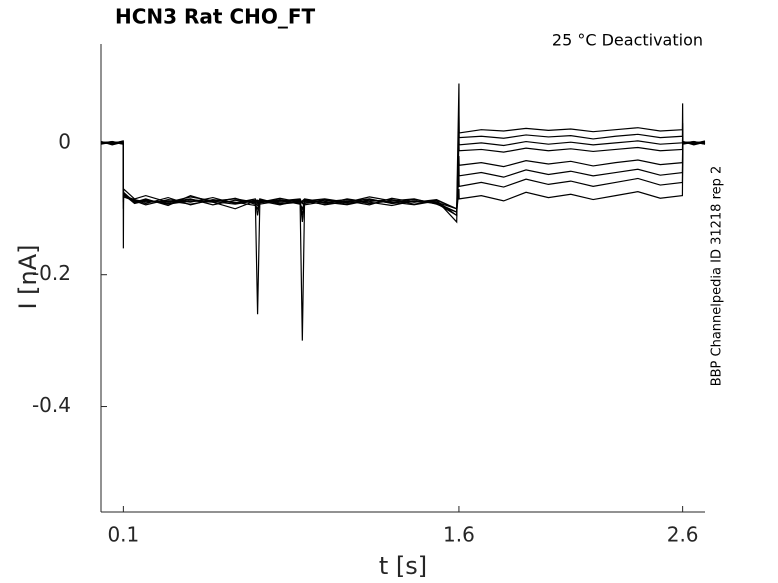  Describe the element at coordinates (459, 535) in the screenshot. I see `x-tick-label: 1.6` at that location.